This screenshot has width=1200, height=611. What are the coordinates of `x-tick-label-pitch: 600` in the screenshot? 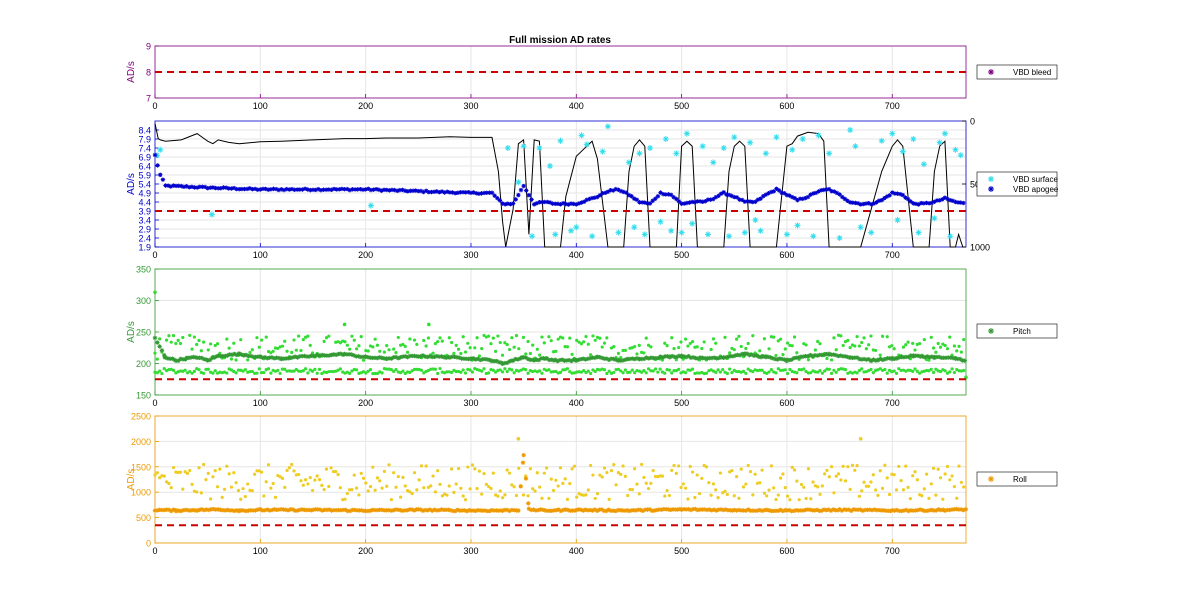 It's located at (786, 403).